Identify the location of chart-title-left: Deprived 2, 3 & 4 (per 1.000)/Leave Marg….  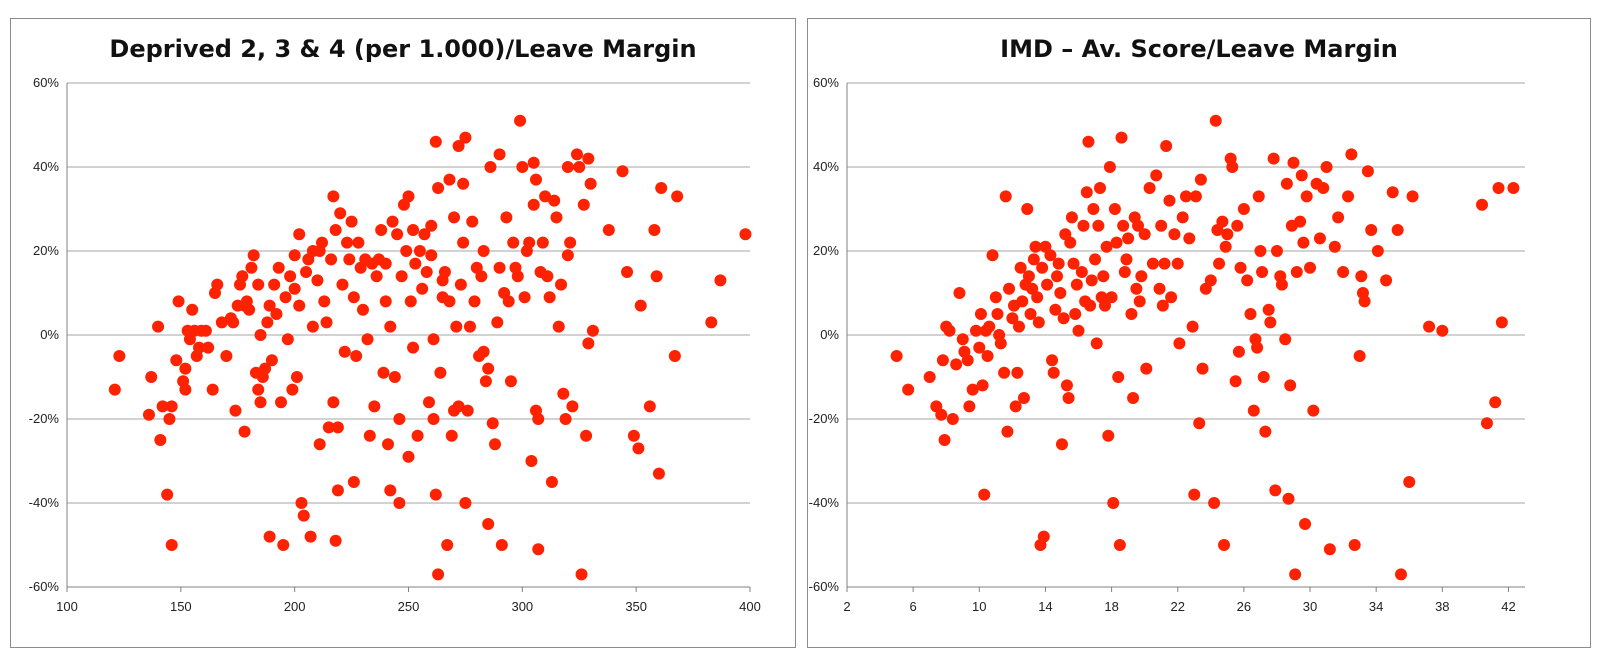
(403, 49).